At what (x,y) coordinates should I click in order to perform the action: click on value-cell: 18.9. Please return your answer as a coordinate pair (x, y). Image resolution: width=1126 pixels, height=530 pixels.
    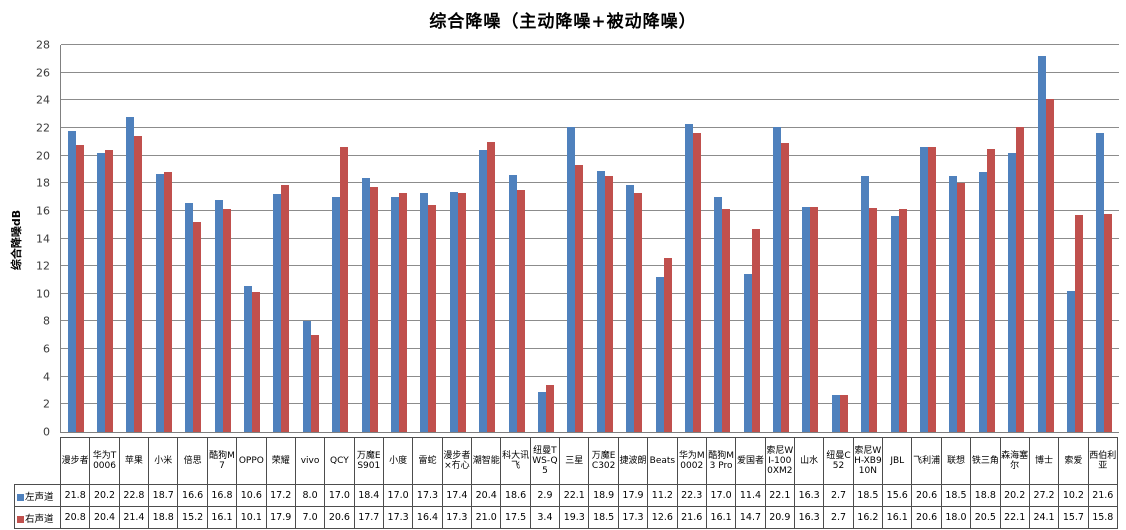
    Looking at the image, I should click on (603, 495).